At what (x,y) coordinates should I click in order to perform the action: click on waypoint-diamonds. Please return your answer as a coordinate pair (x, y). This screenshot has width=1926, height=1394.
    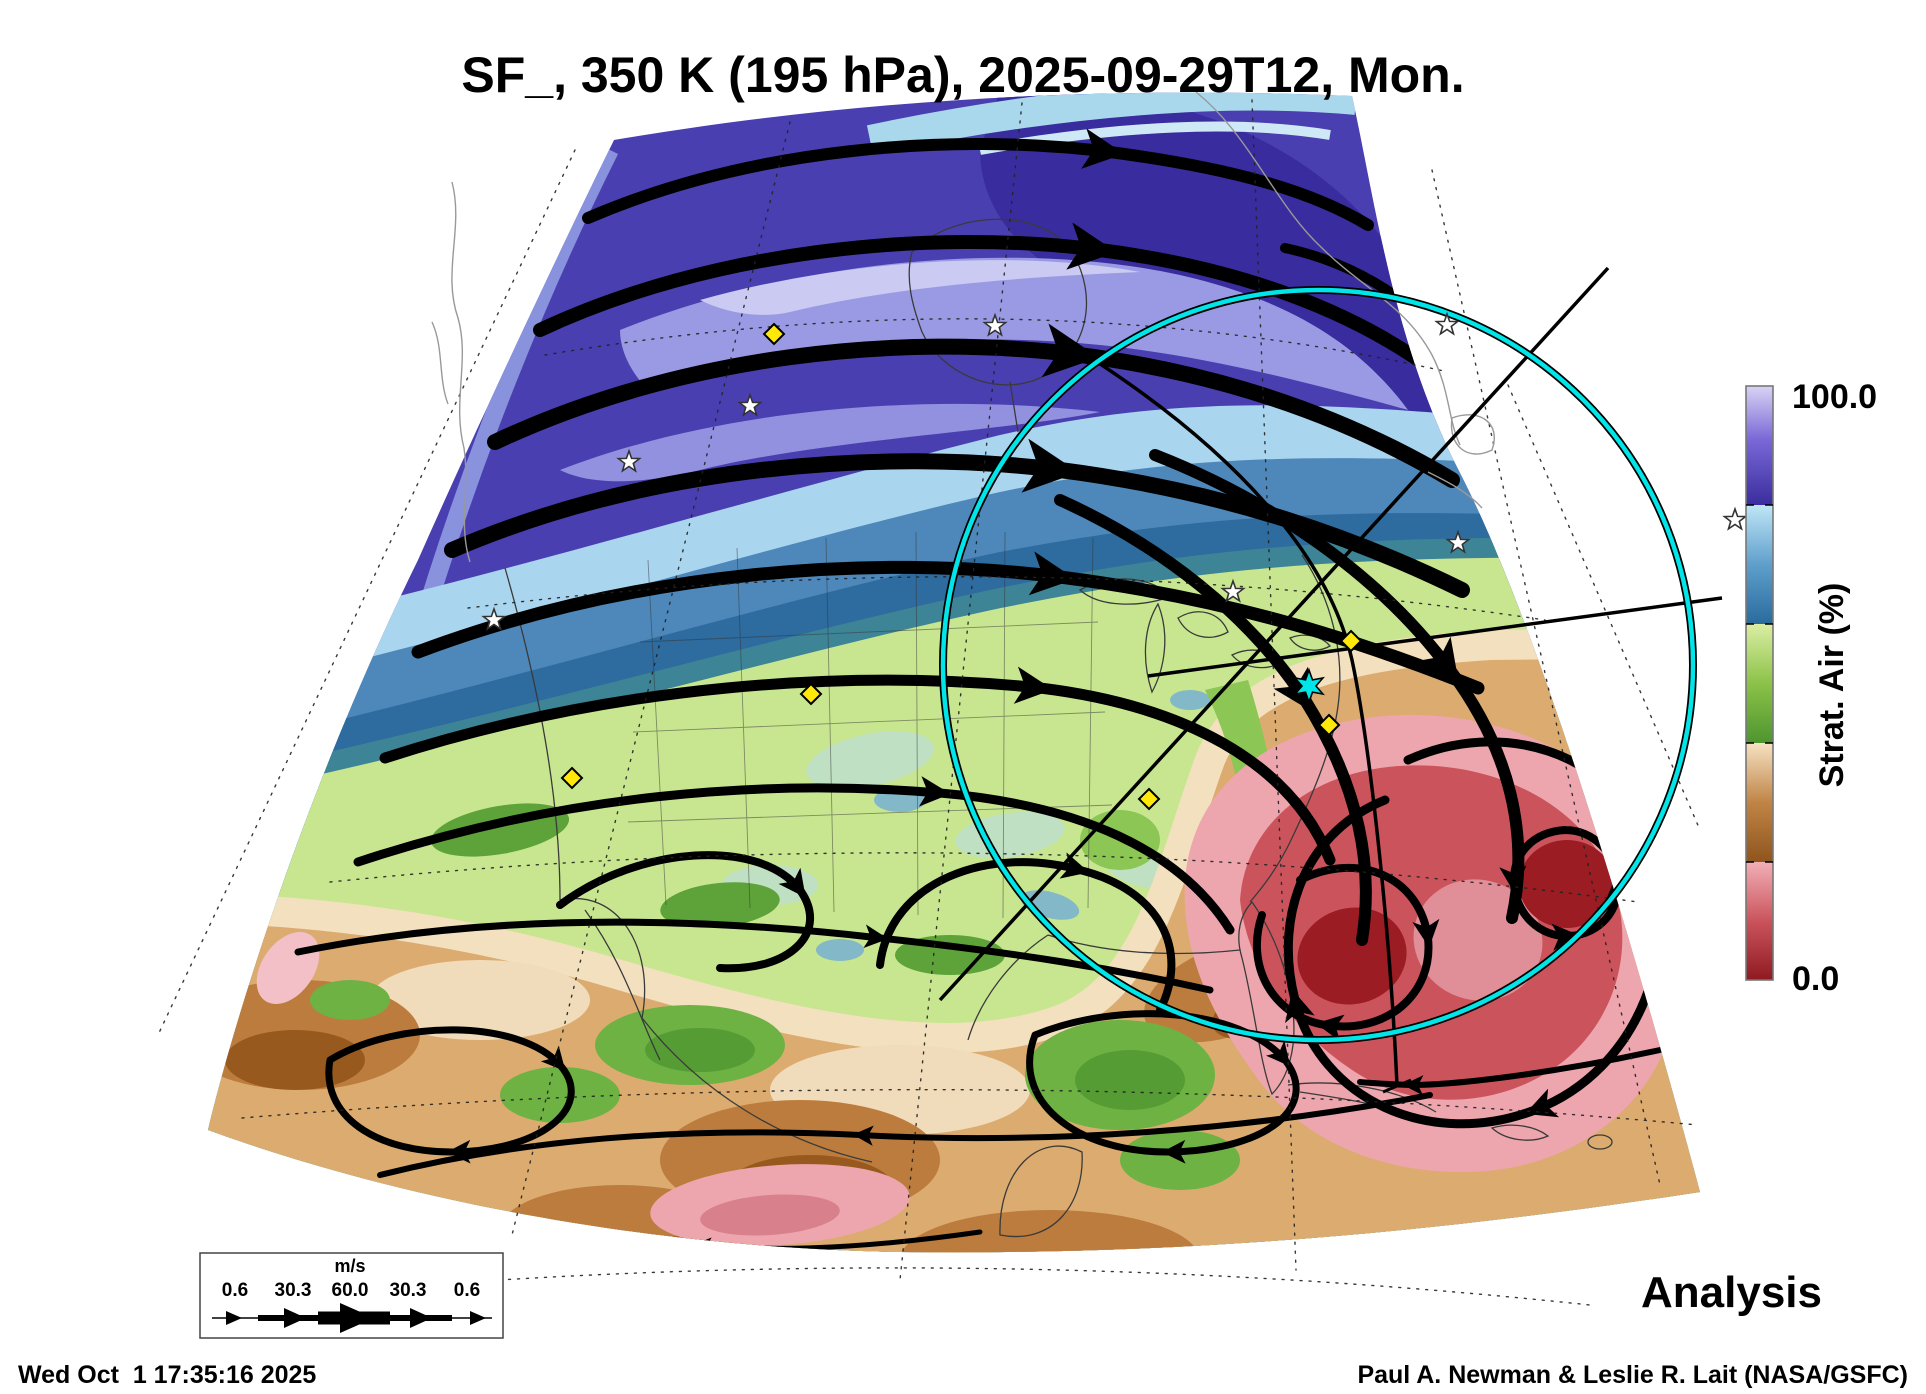
    Looking at the image, I should click on (961, 566).